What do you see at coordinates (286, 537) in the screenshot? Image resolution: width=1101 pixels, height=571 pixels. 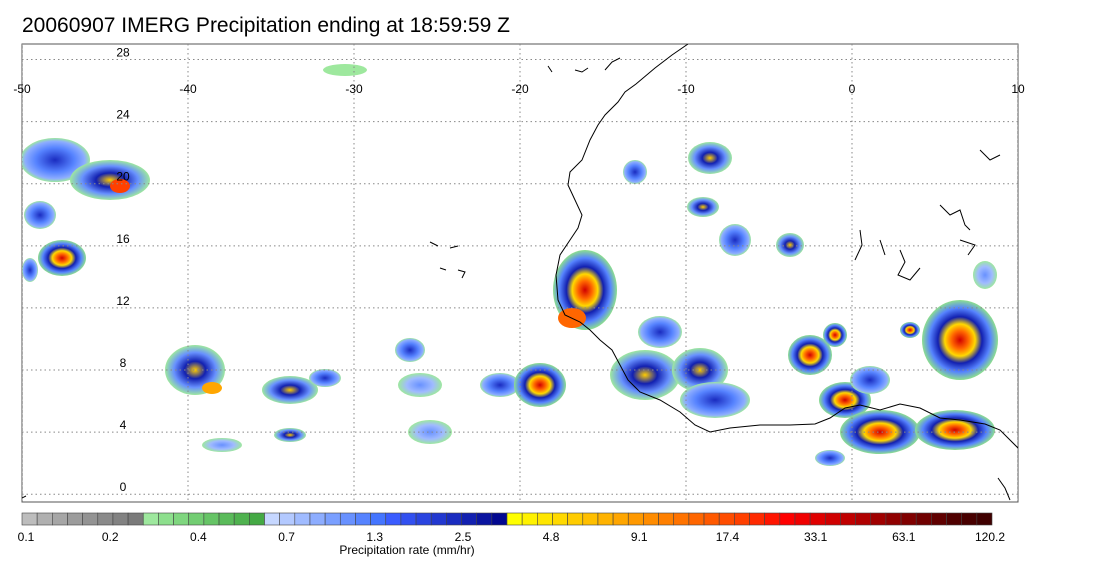 I see `colorbar-tick-label: 0.7` at bounding box center [286, 537].